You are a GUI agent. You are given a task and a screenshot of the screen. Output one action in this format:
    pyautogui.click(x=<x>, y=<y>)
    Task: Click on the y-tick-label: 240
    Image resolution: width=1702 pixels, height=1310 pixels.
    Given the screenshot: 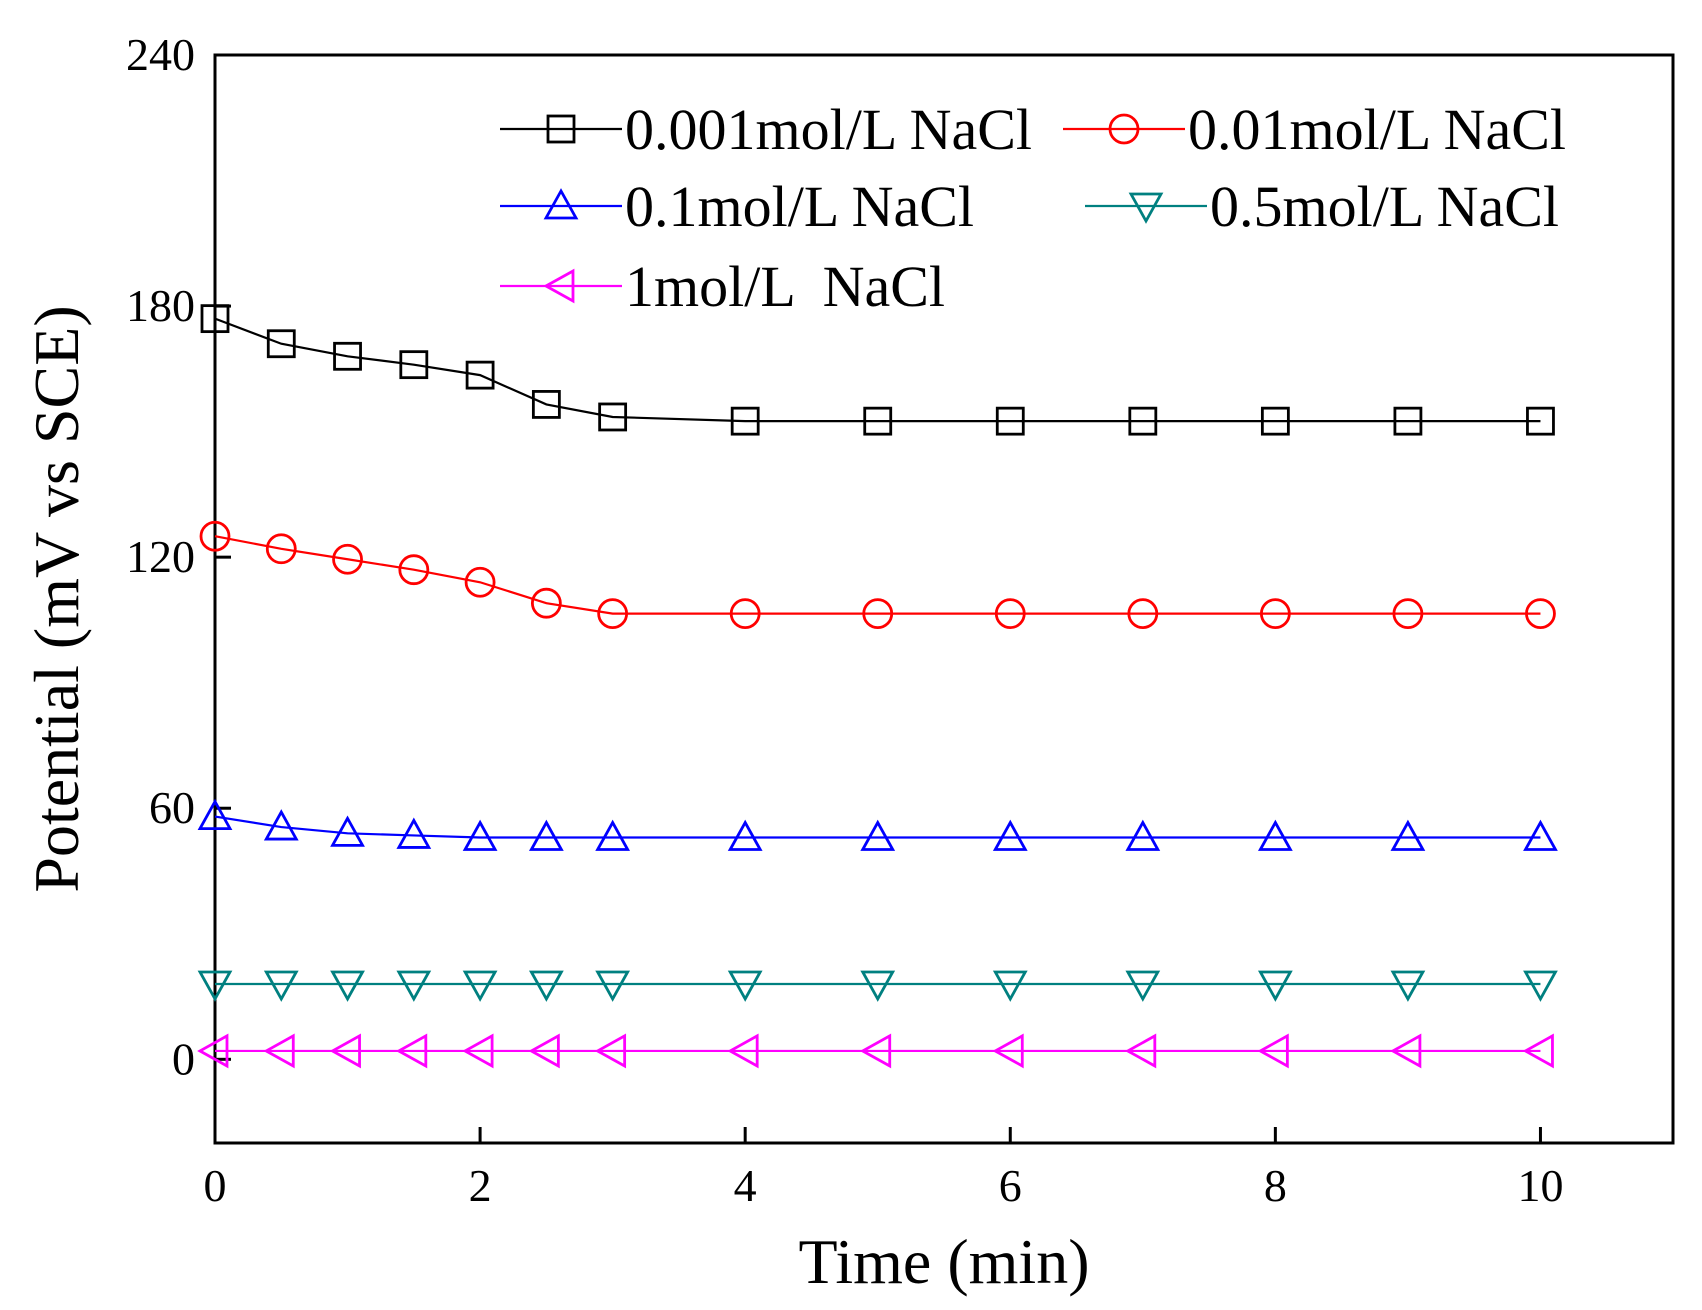 What is the action you would take?
    pyautogui.click(x=160, y=54)
    